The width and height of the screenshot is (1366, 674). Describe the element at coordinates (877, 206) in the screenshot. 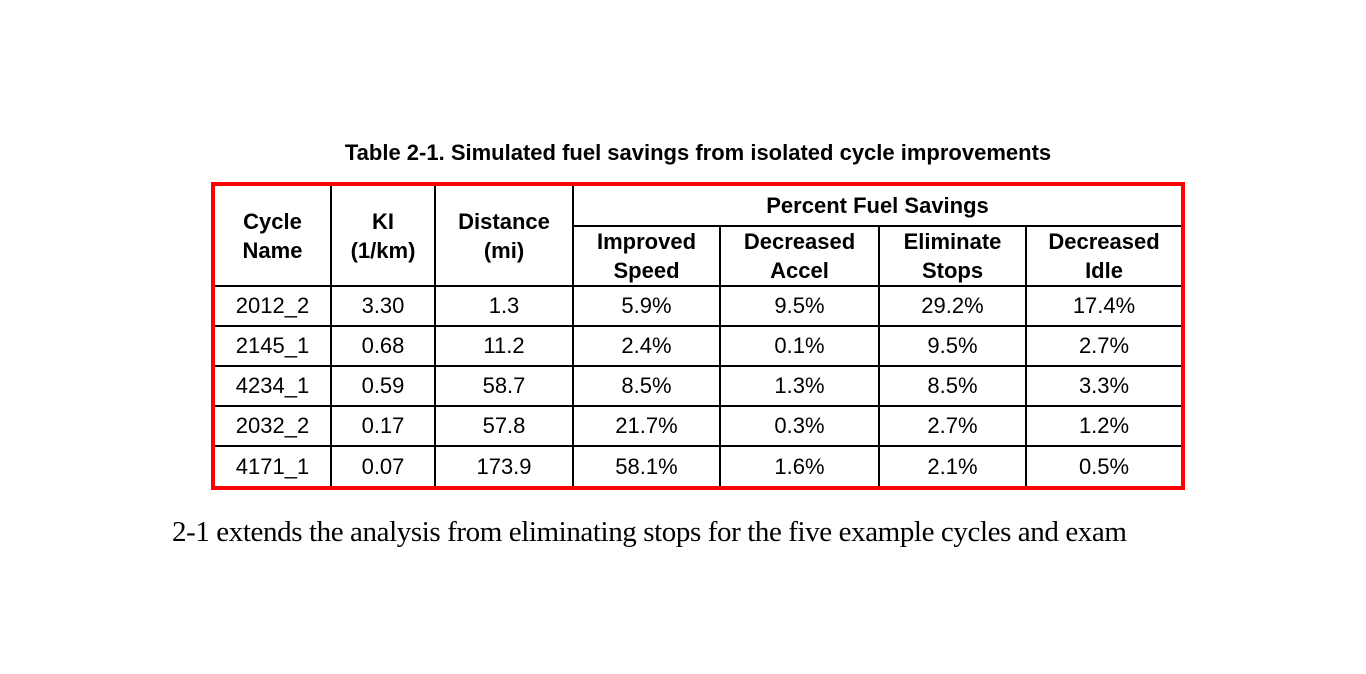

I see `col-header-group-percent-fuel-savings: Percent Fuel Savings` at that location.